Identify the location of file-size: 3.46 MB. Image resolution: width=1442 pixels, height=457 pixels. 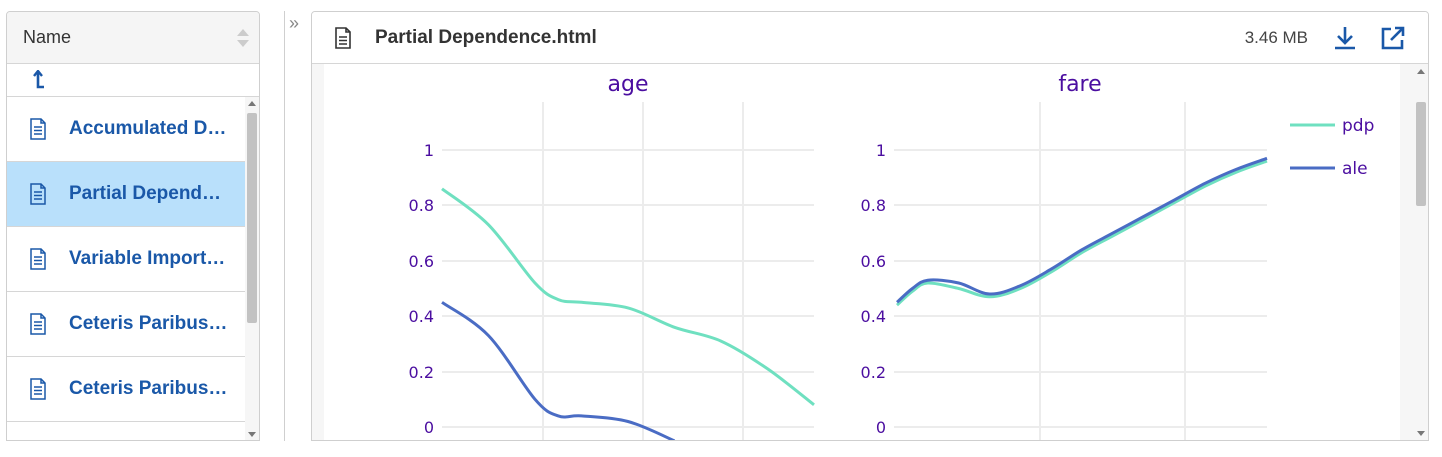
(1276, 37).